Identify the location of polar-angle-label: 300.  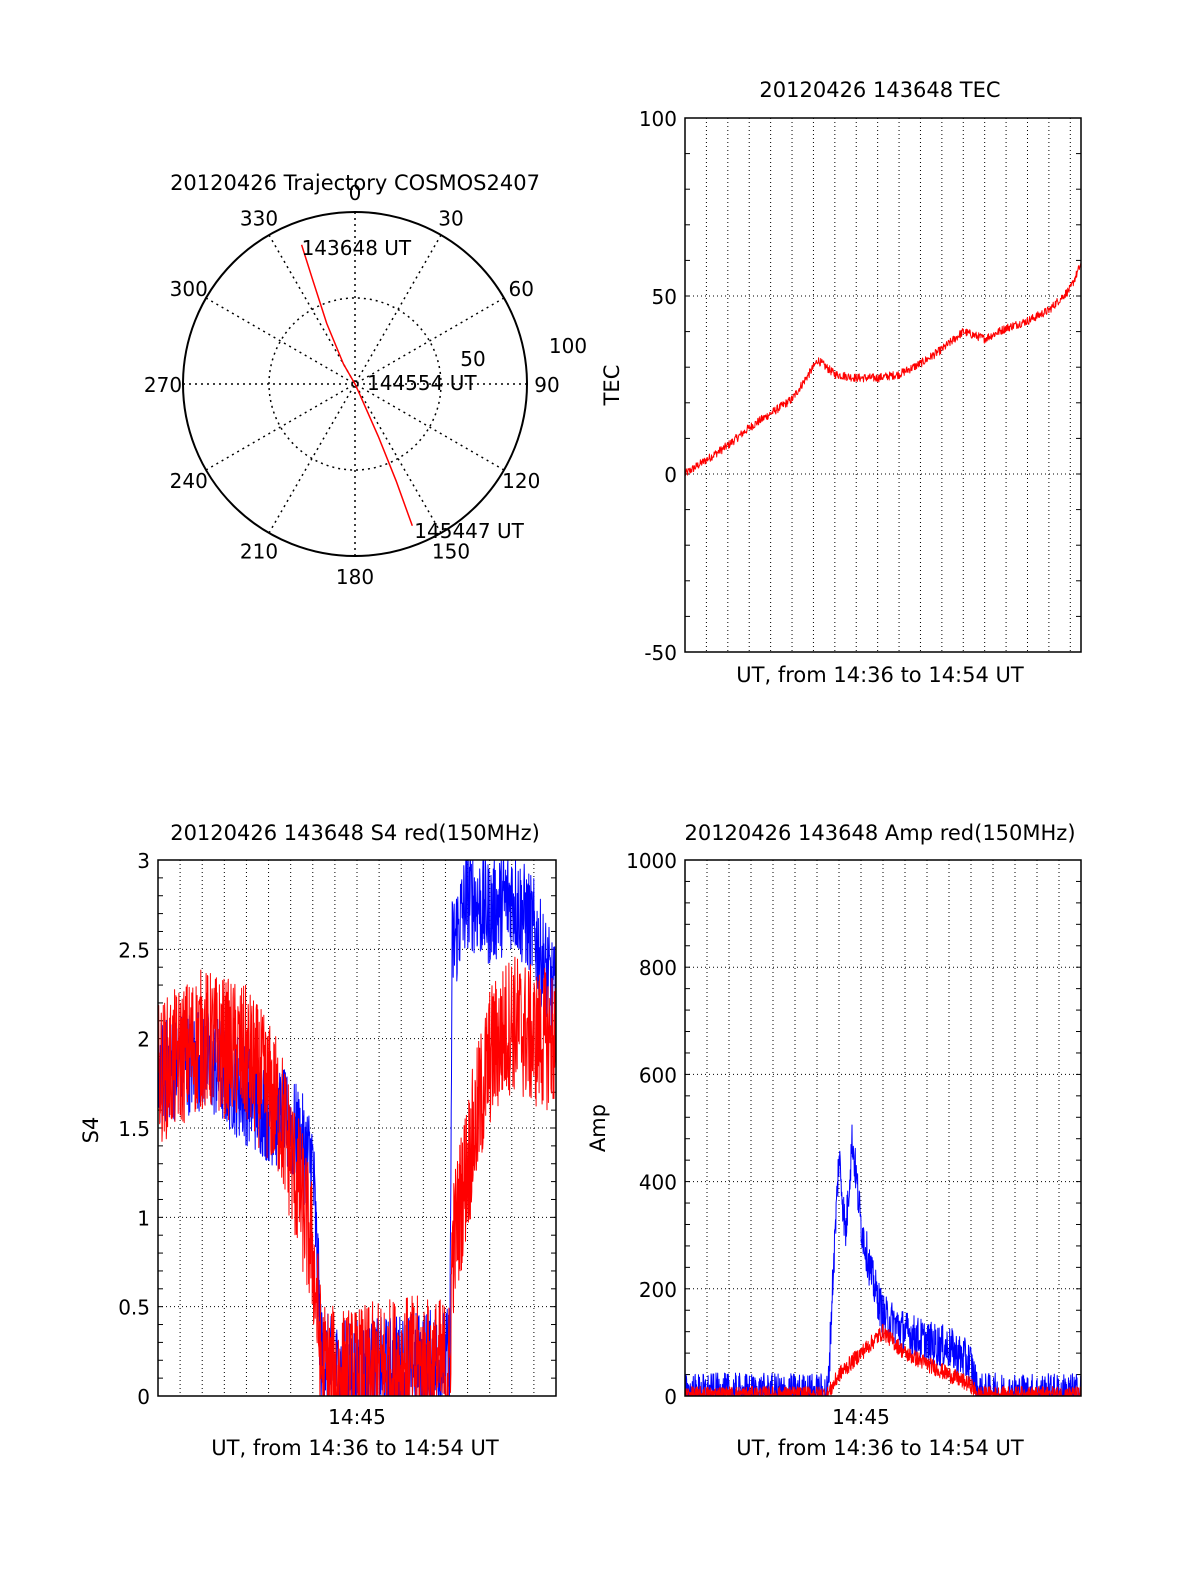
(189, 289).